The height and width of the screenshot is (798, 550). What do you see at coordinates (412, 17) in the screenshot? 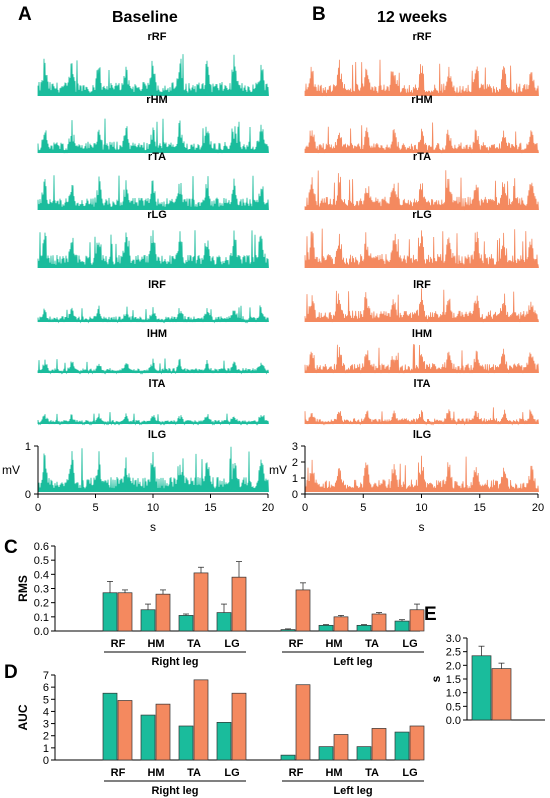
I see `panel-b-title: 12 weeks` at bounding box center [412, 17].